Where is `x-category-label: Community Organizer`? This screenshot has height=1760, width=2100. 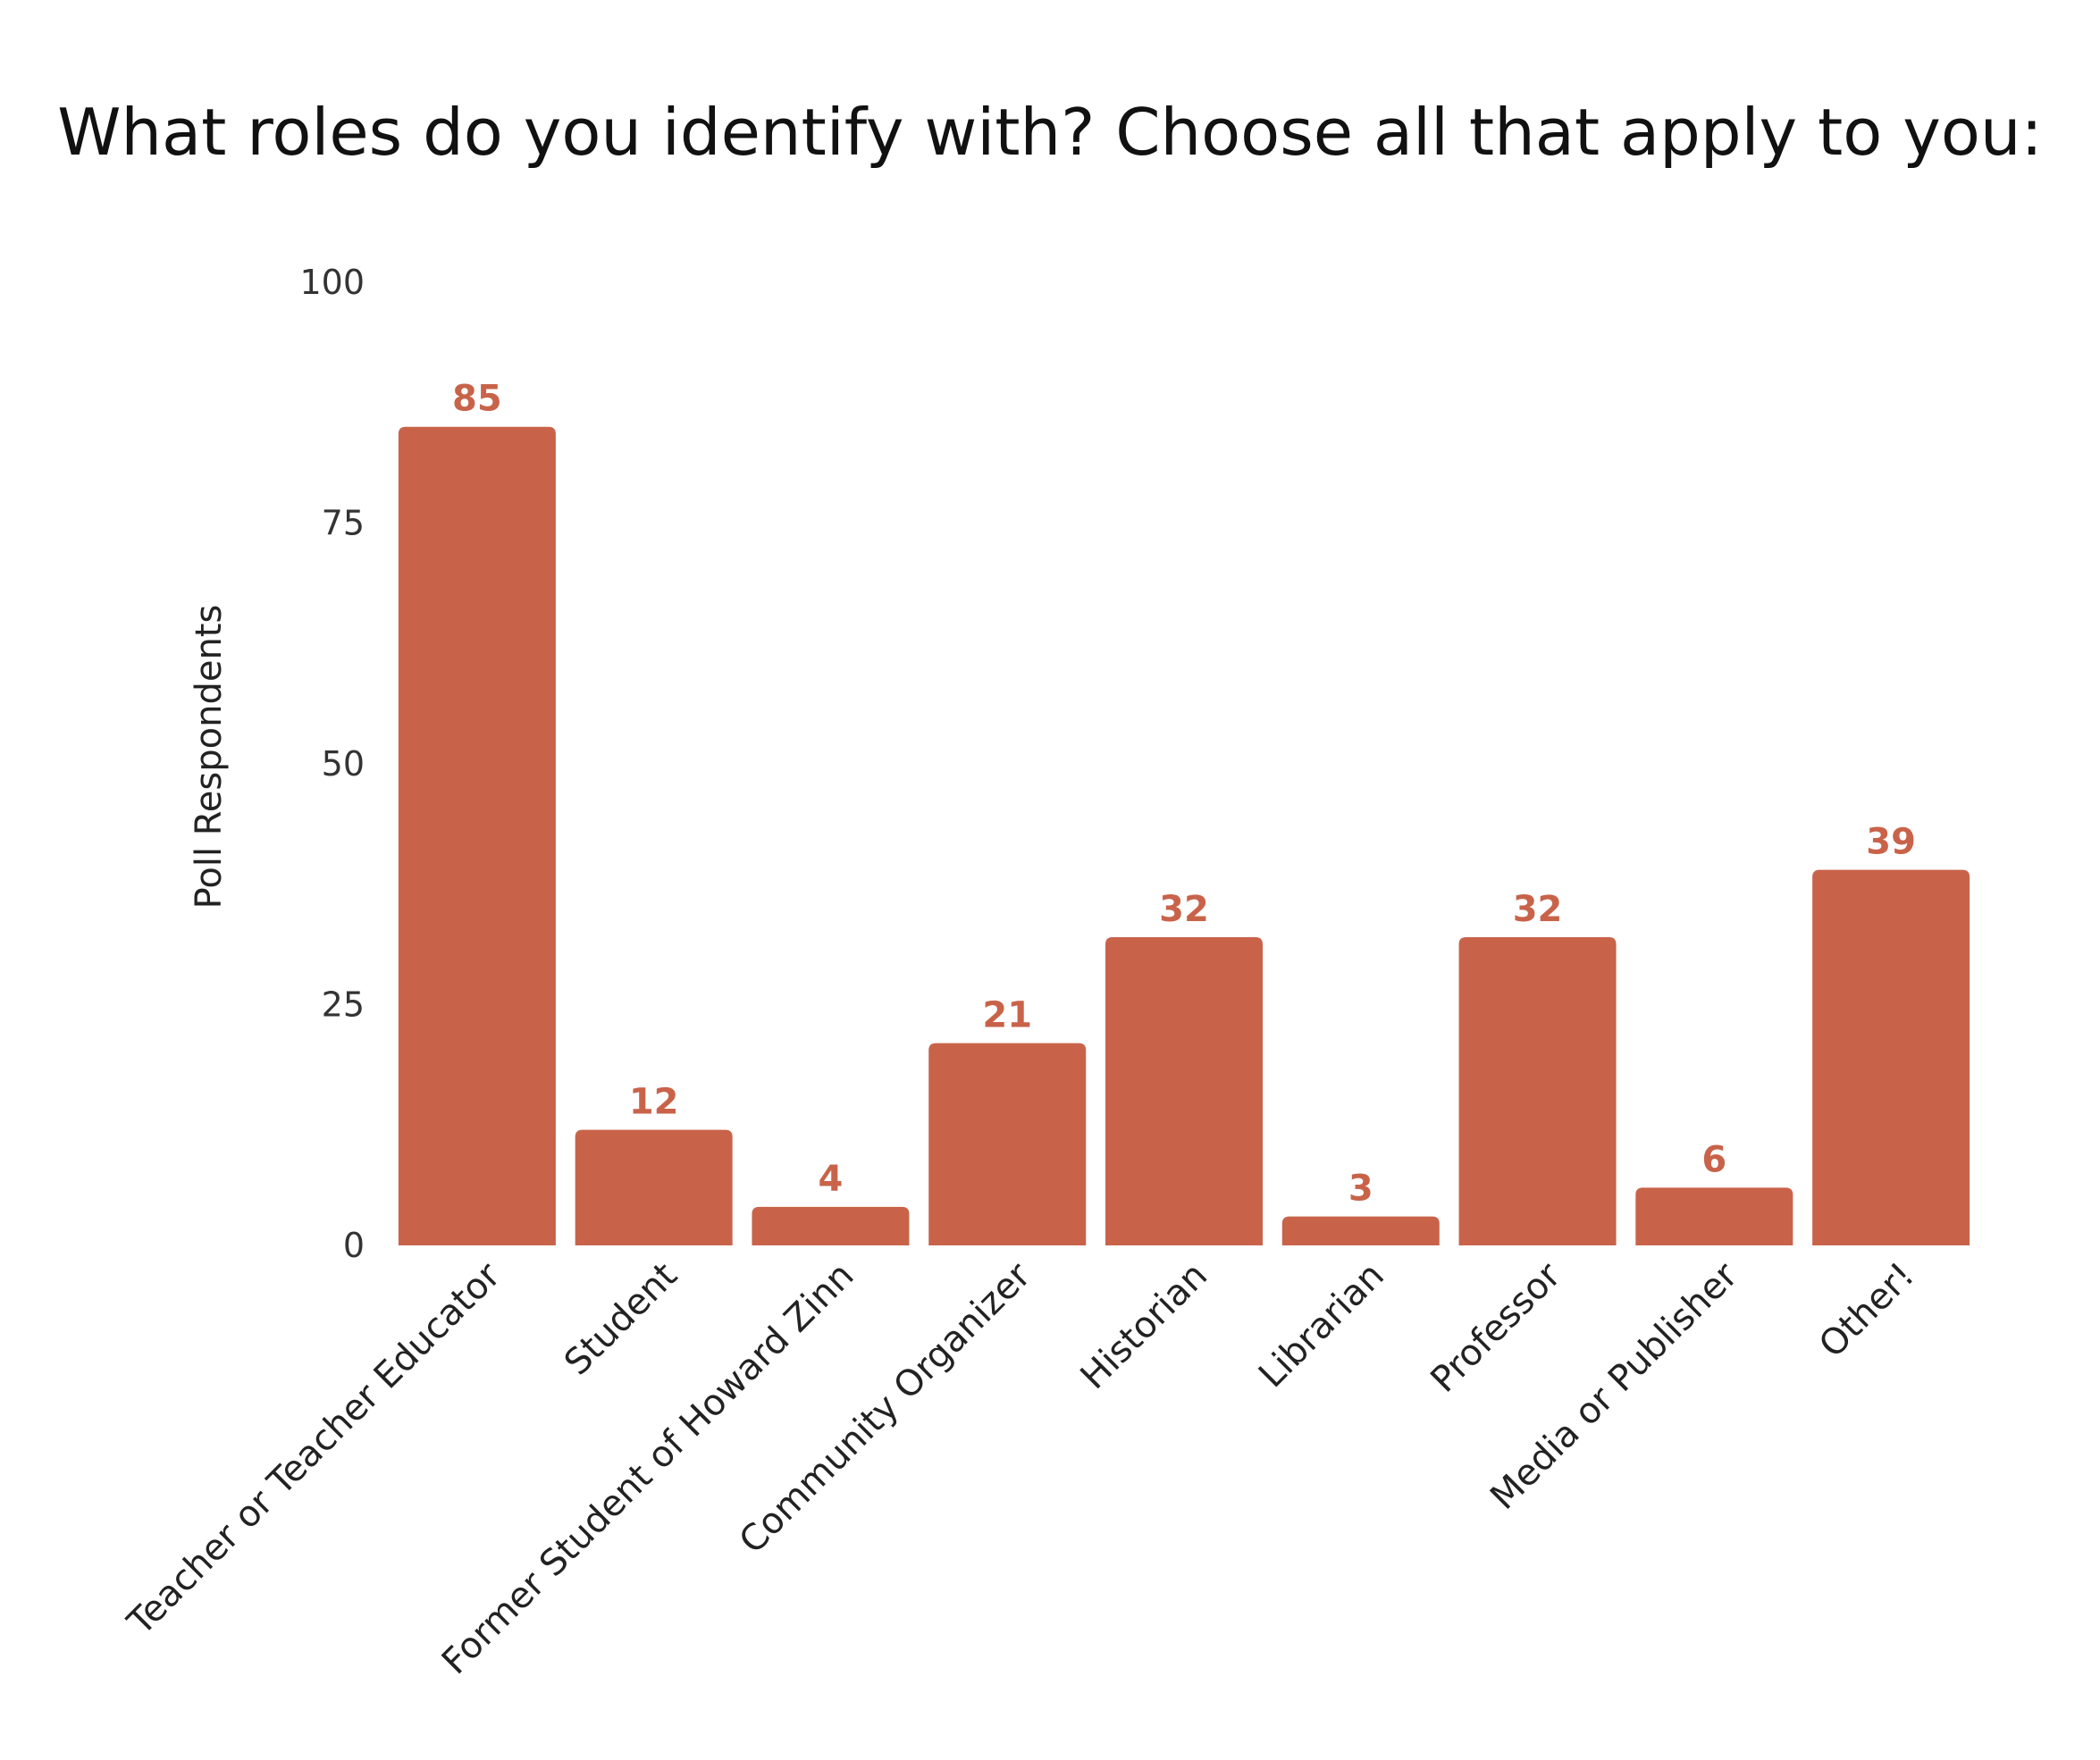
x-category-label: Community Organizer is located at coordinates (885, 1408).